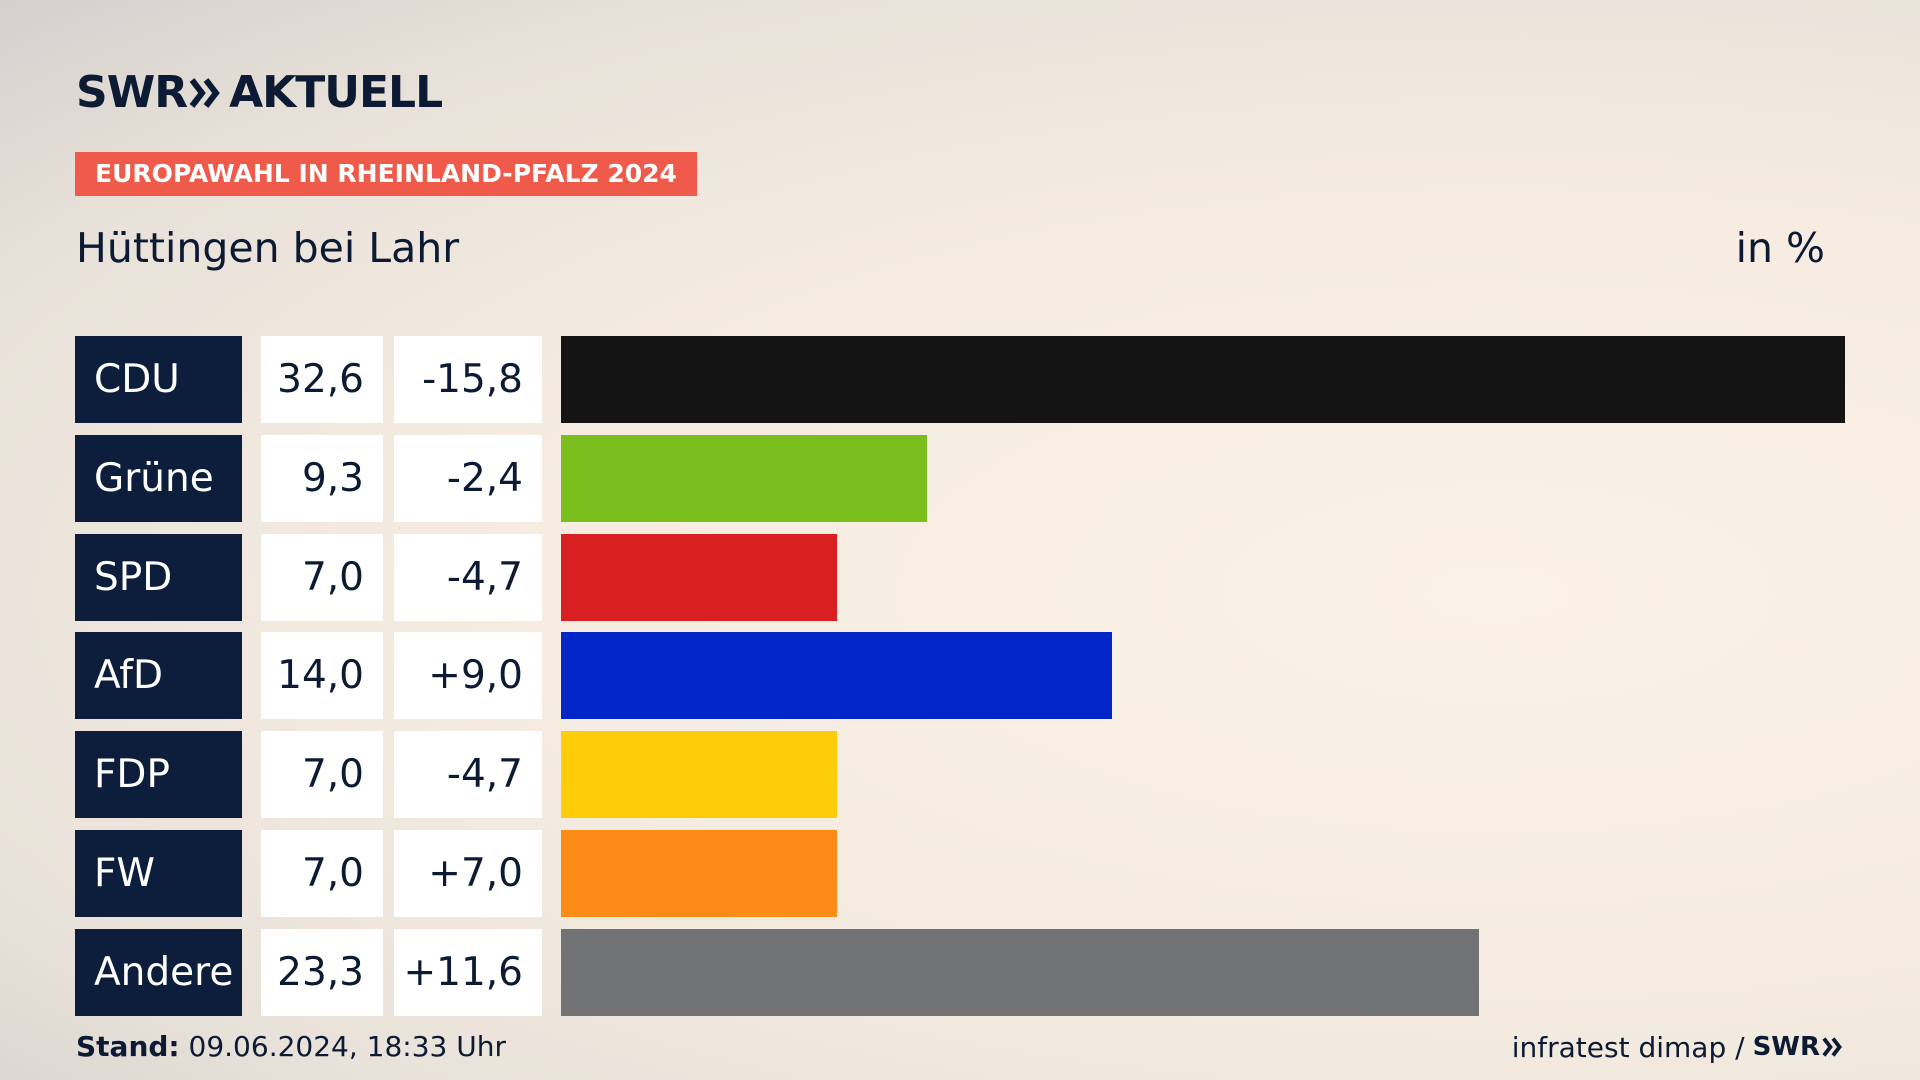 This screenshot has height=1080, width=1920. Describe the element at coordinates (1786, 1047) in the screenshot. I see `swr-small-logo-text: SWR` at that location.